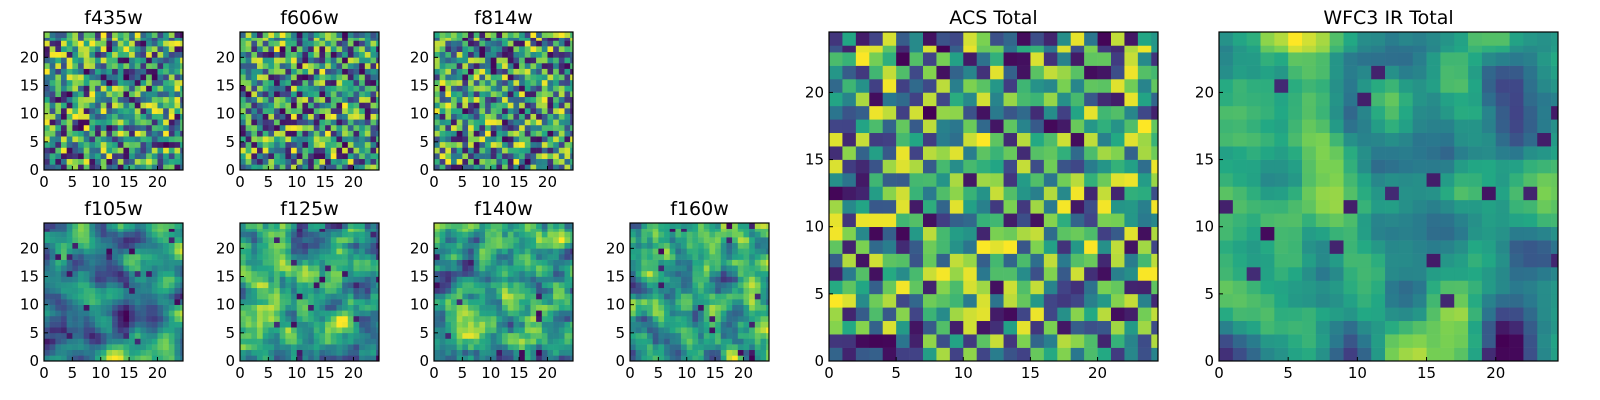 The width and height of the screenshot is (1600, 400). I want to click on heatmap-cells, so click(700, 292).